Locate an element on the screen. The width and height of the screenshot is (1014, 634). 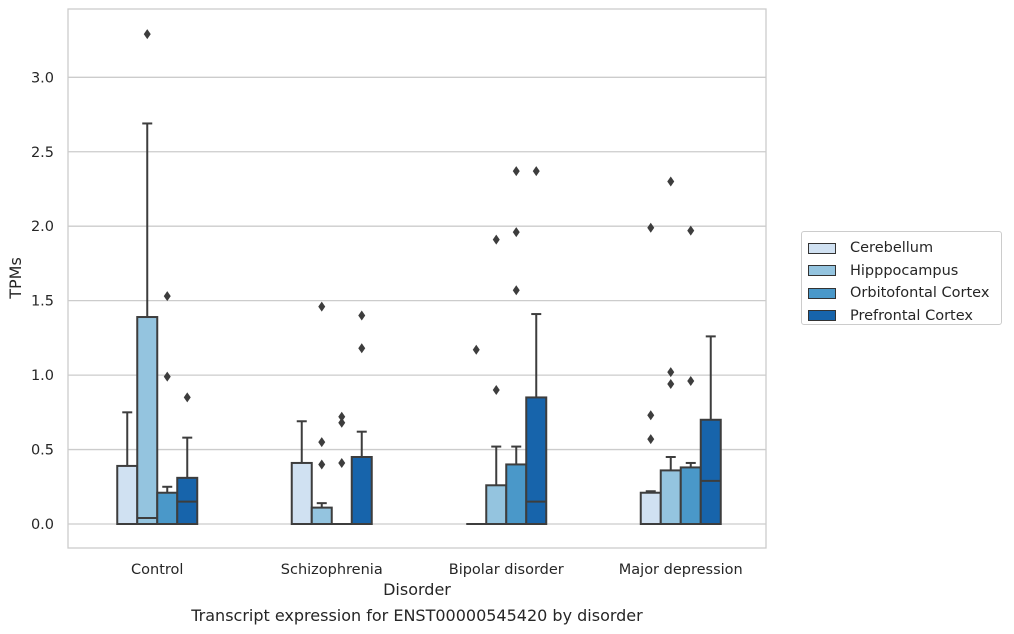
y-tick-labels: 0.0 0.5 1.0 1.5 2.0 2.5 3.0 is located at coordinates (42, 301).